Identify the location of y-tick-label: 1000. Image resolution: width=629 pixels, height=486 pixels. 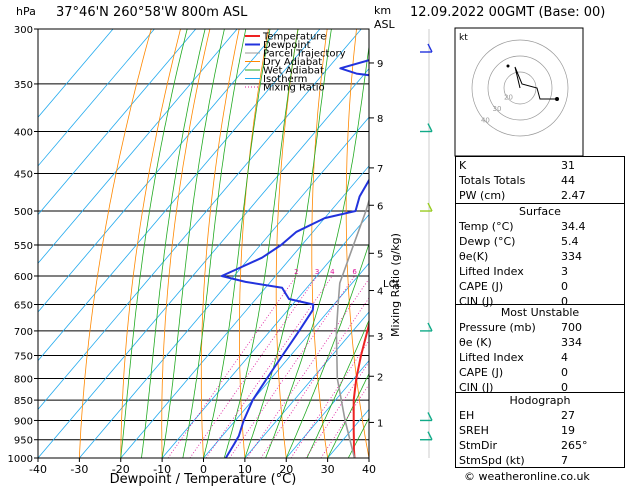
(20, 459).